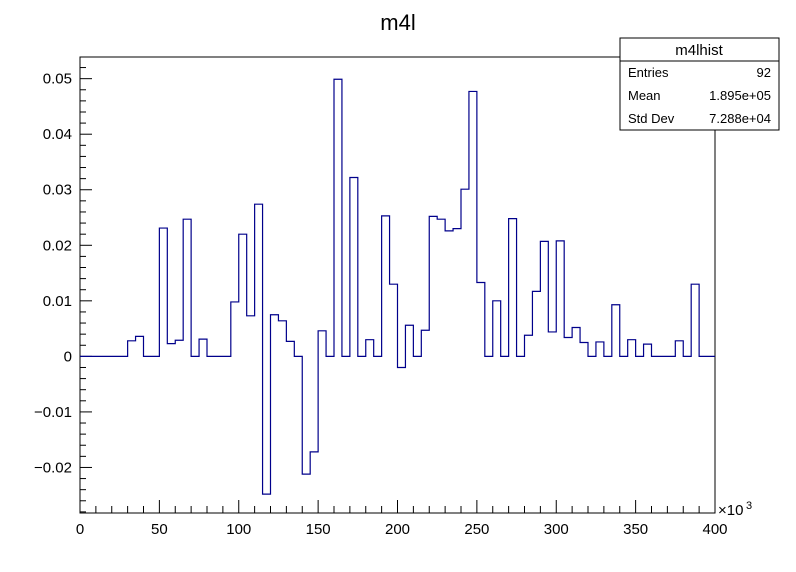  What do you see at coordinates (68, 356) in the screenshot?
I see `y-tick-label: 0` at bounding box center [68, 356].